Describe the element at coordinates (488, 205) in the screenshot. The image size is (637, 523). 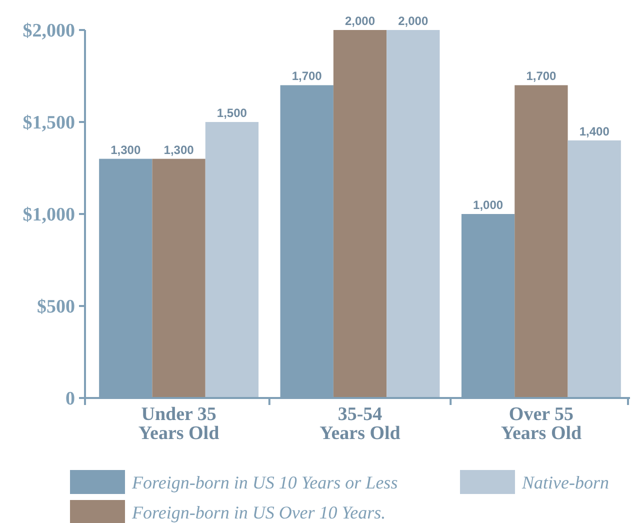
I see `data-label: 1,000` at that location.